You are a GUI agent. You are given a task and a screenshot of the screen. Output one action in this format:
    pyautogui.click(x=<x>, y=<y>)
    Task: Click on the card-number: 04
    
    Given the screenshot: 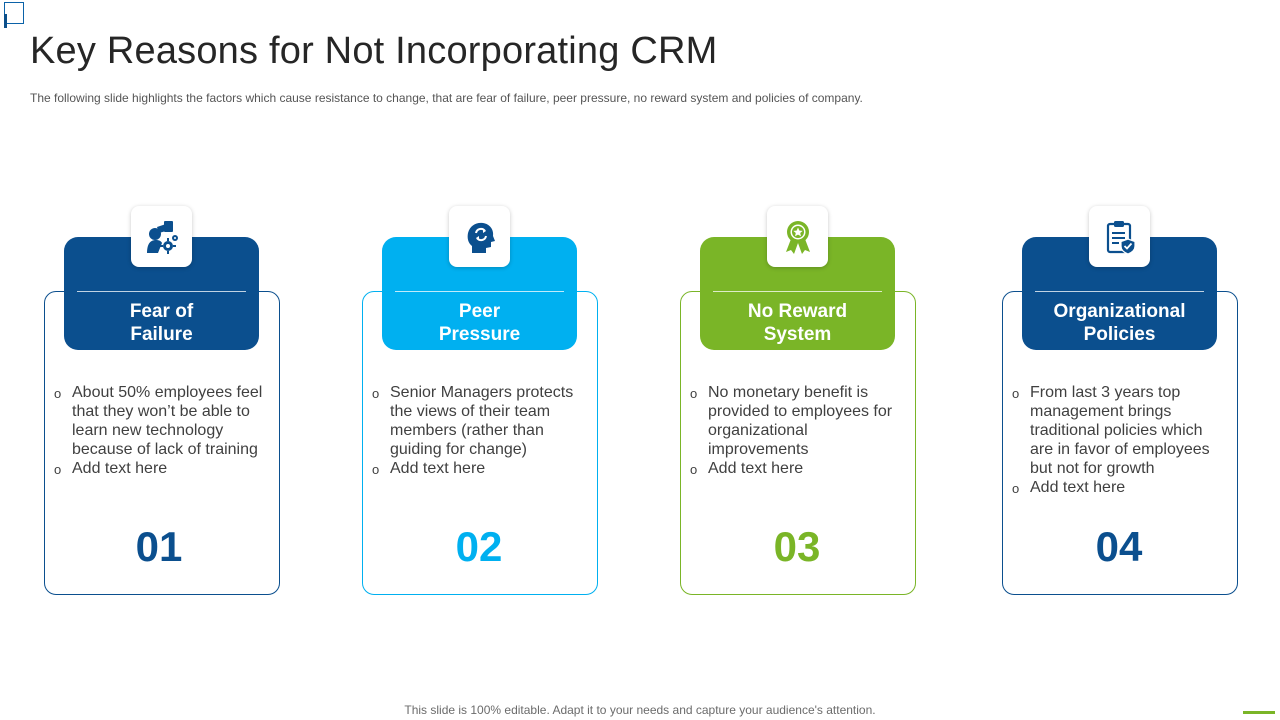 What is the action you would take?
    pyautogui.click(x=1119, y=546)
    